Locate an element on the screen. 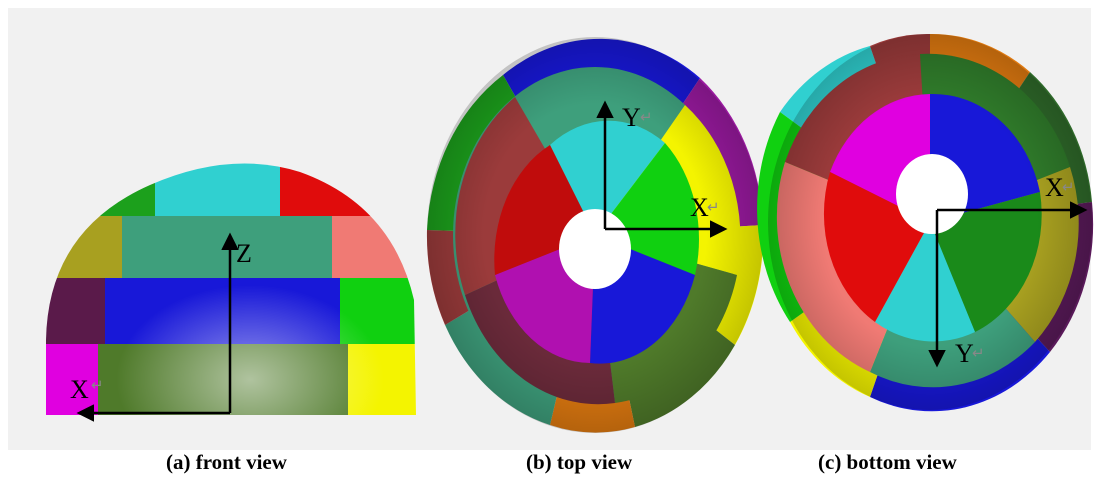  caption-top-view: (b) top view is located at coordinates (579, 462).